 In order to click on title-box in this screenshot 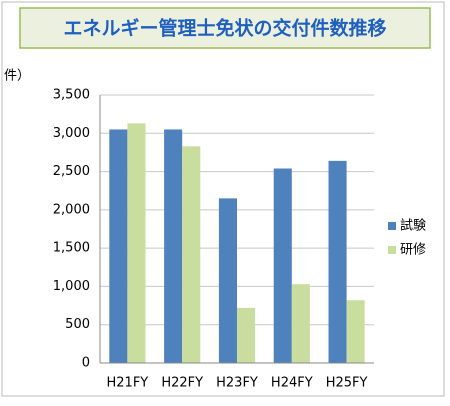, I will do `click(225, 28)`.